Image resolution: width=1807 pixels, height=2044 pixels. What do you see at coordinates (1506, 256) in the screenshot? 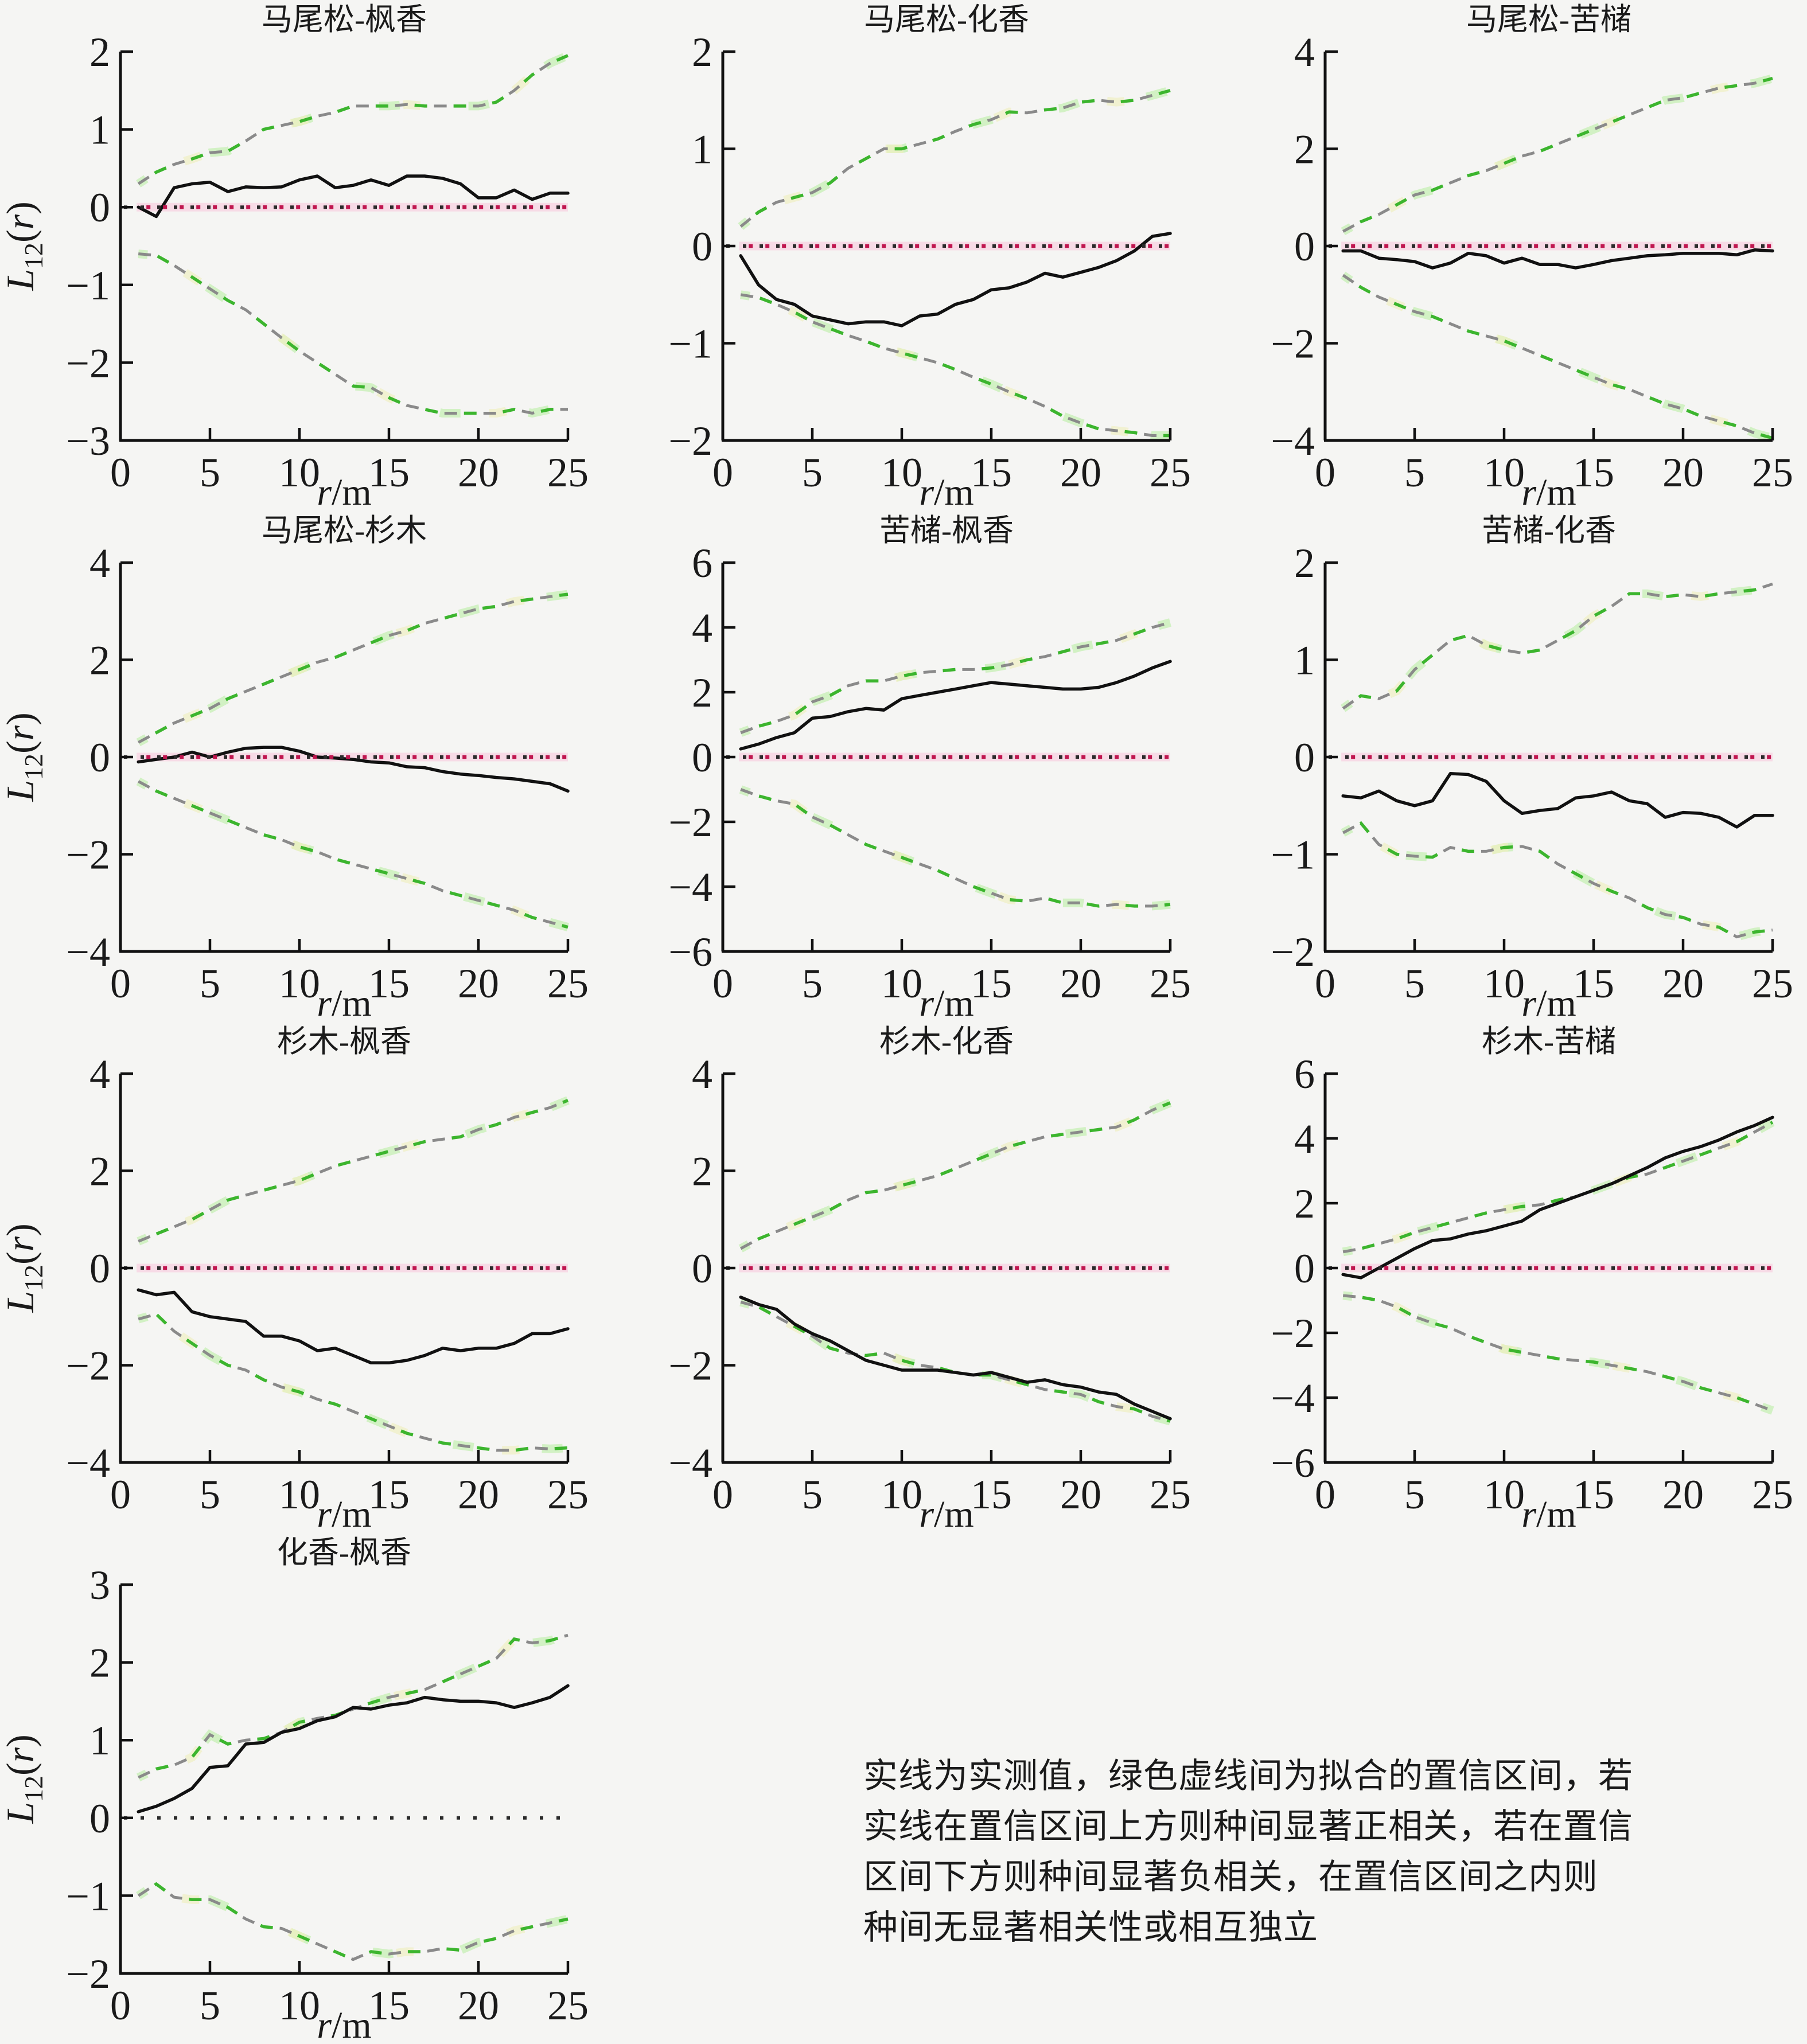
I see `chart-panel-3: −4 −2 0 2 4 0 5 10 15 20 25 马尾松-苦槠 r/m` at bounding box center [1506, 256].